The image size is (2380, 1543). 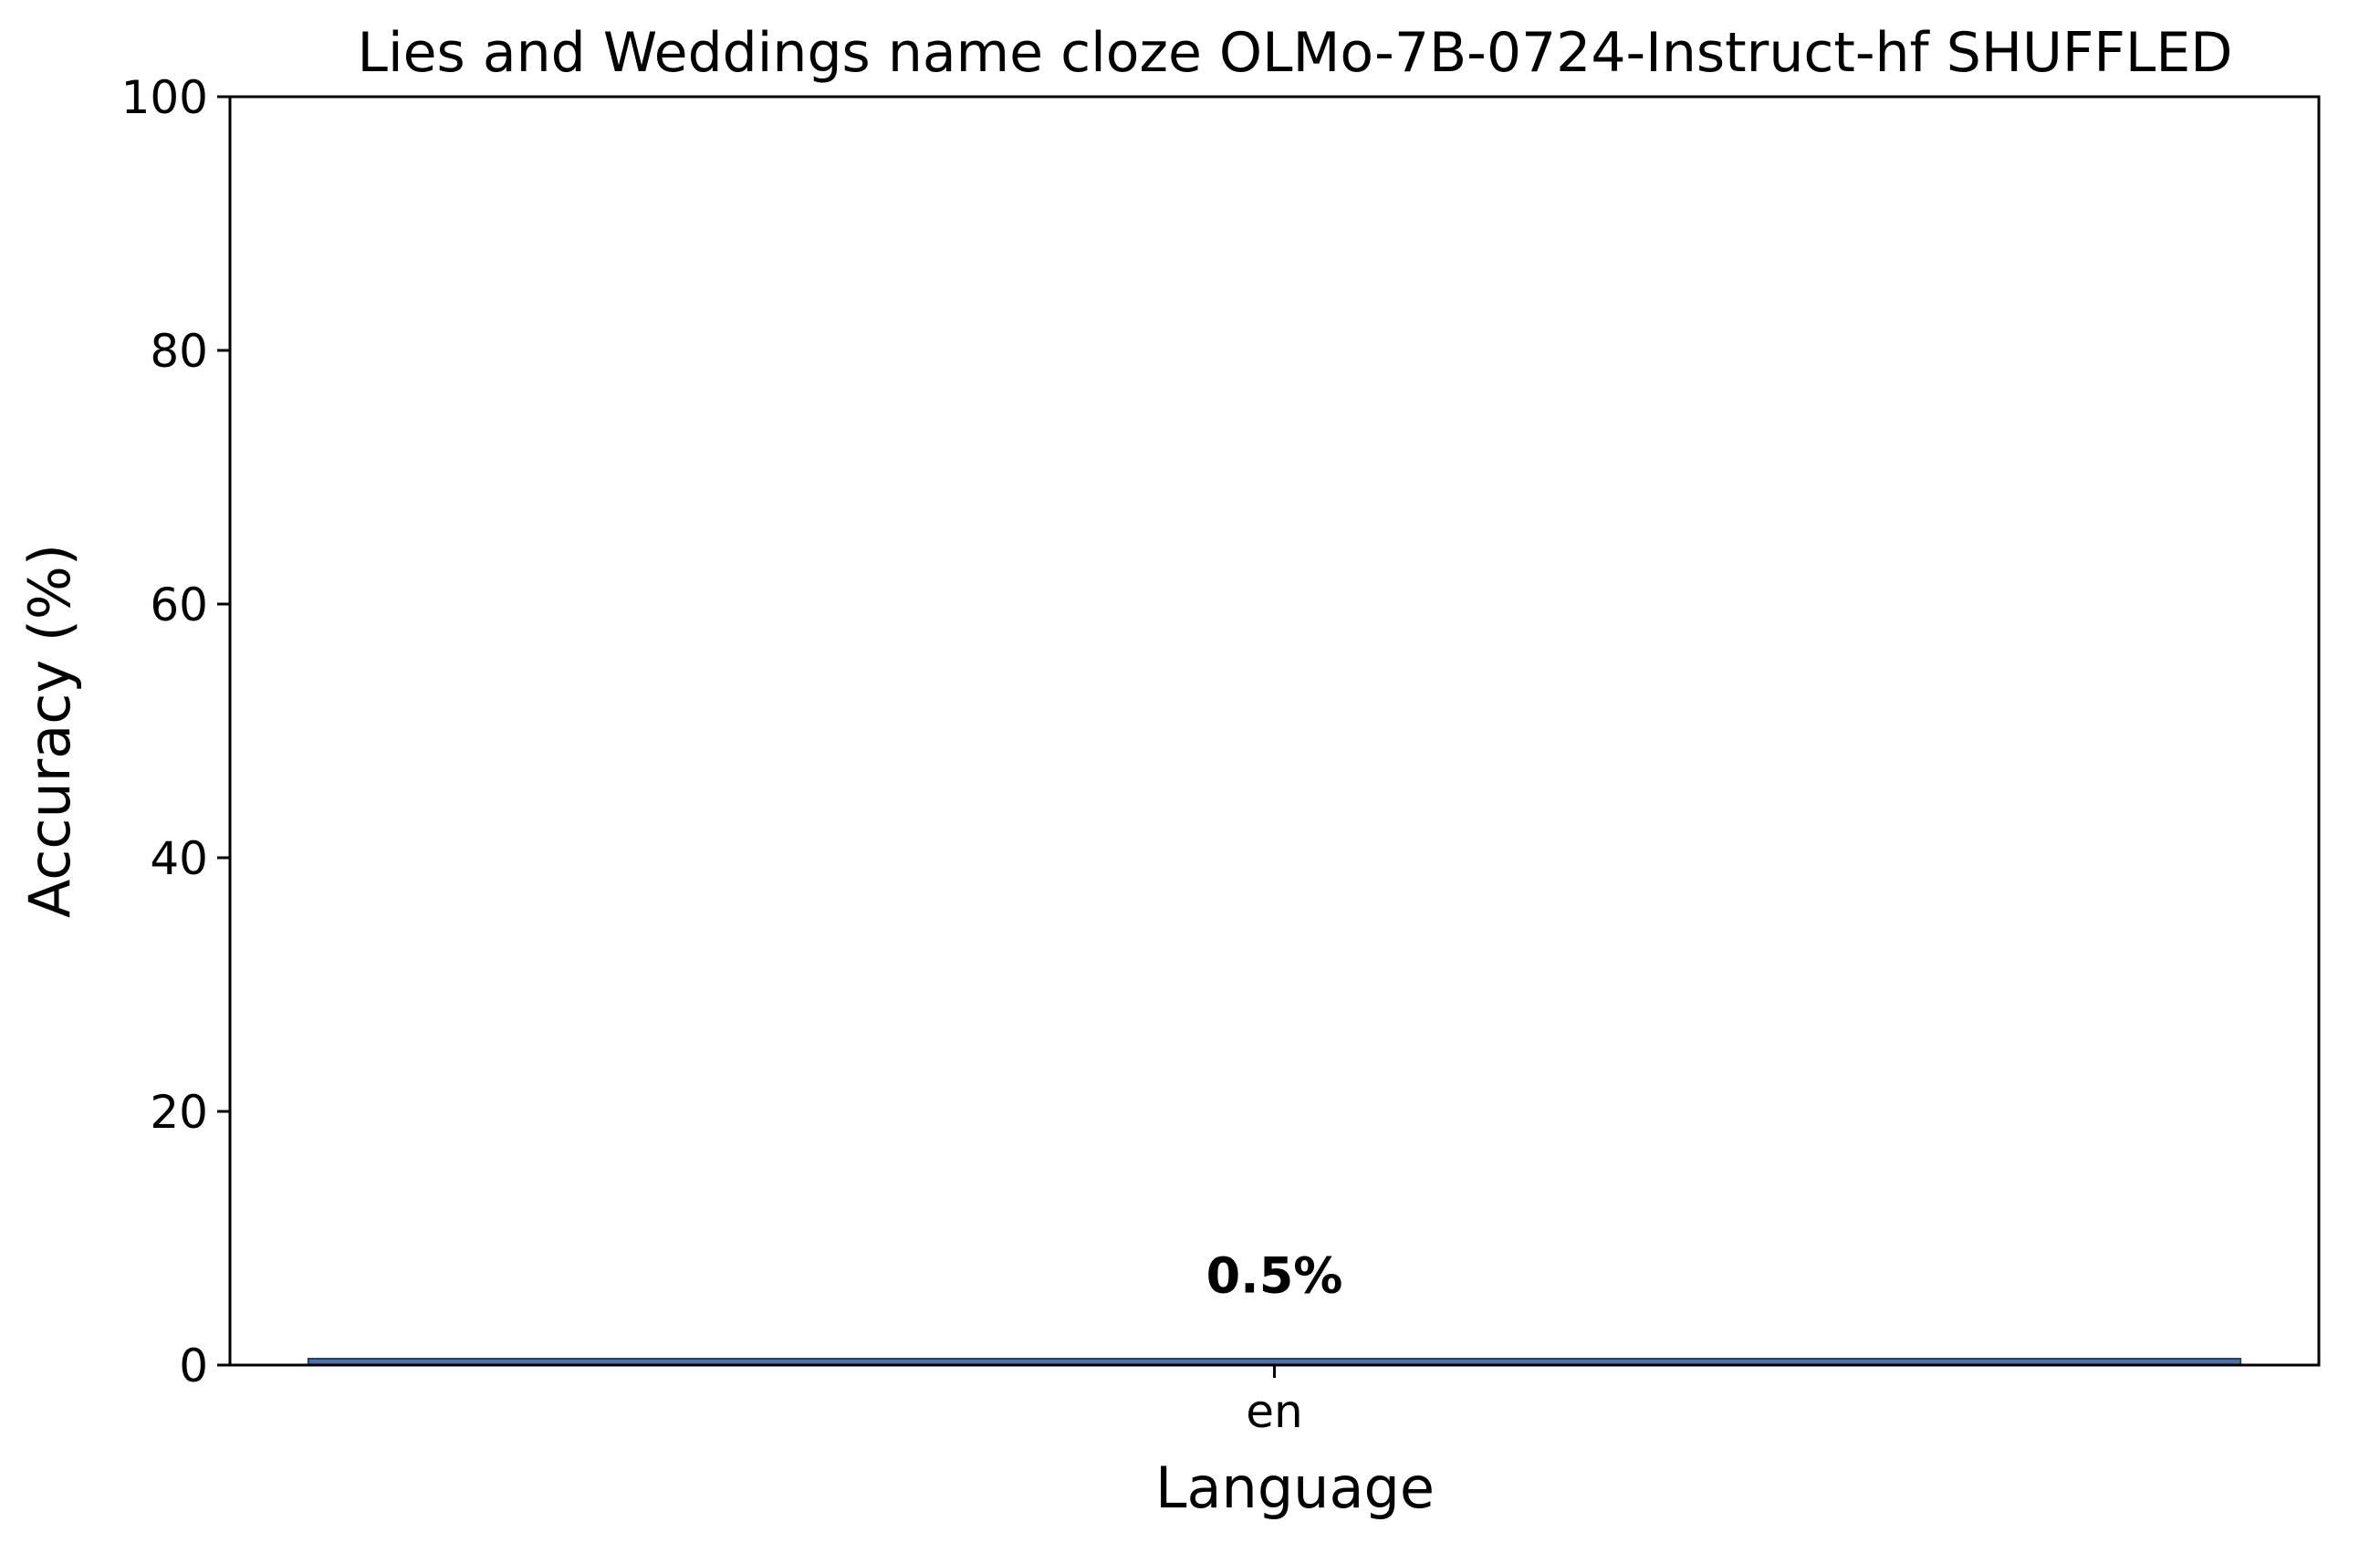 I want to click on y-tick-label-100: 100, so click(x=164, y=97).